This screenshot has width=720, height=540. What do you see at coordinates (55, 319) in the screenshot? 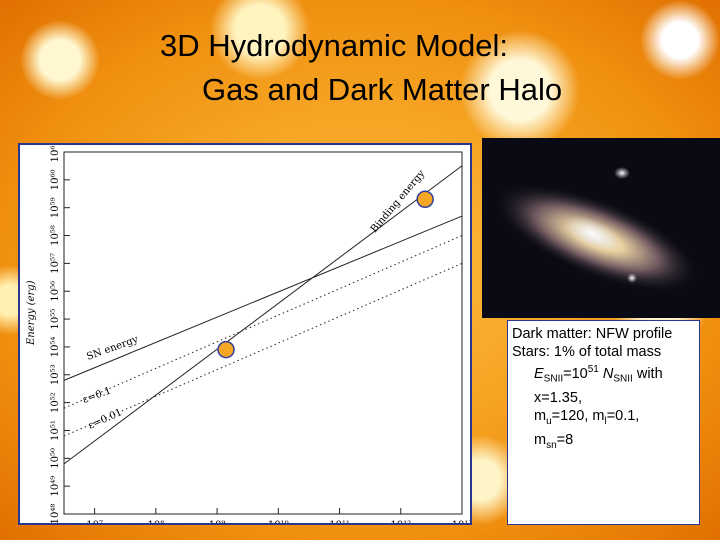
I see `y-tick-label: 10⁵⁵` at bounding box center [55, 319].